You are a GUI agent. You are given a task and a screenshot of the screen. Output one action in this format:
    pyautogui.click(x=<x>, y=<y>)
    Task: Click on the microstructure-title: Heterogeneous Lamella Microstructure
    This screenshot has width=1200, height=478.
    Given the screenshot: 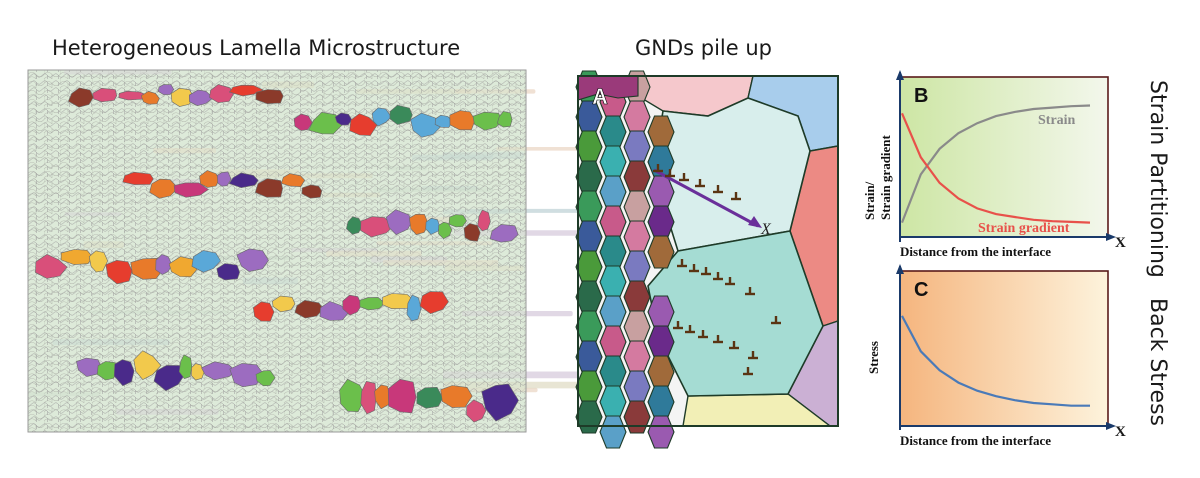 What is the action you would take?
    pyautogui.click(x=256, y=48)
    